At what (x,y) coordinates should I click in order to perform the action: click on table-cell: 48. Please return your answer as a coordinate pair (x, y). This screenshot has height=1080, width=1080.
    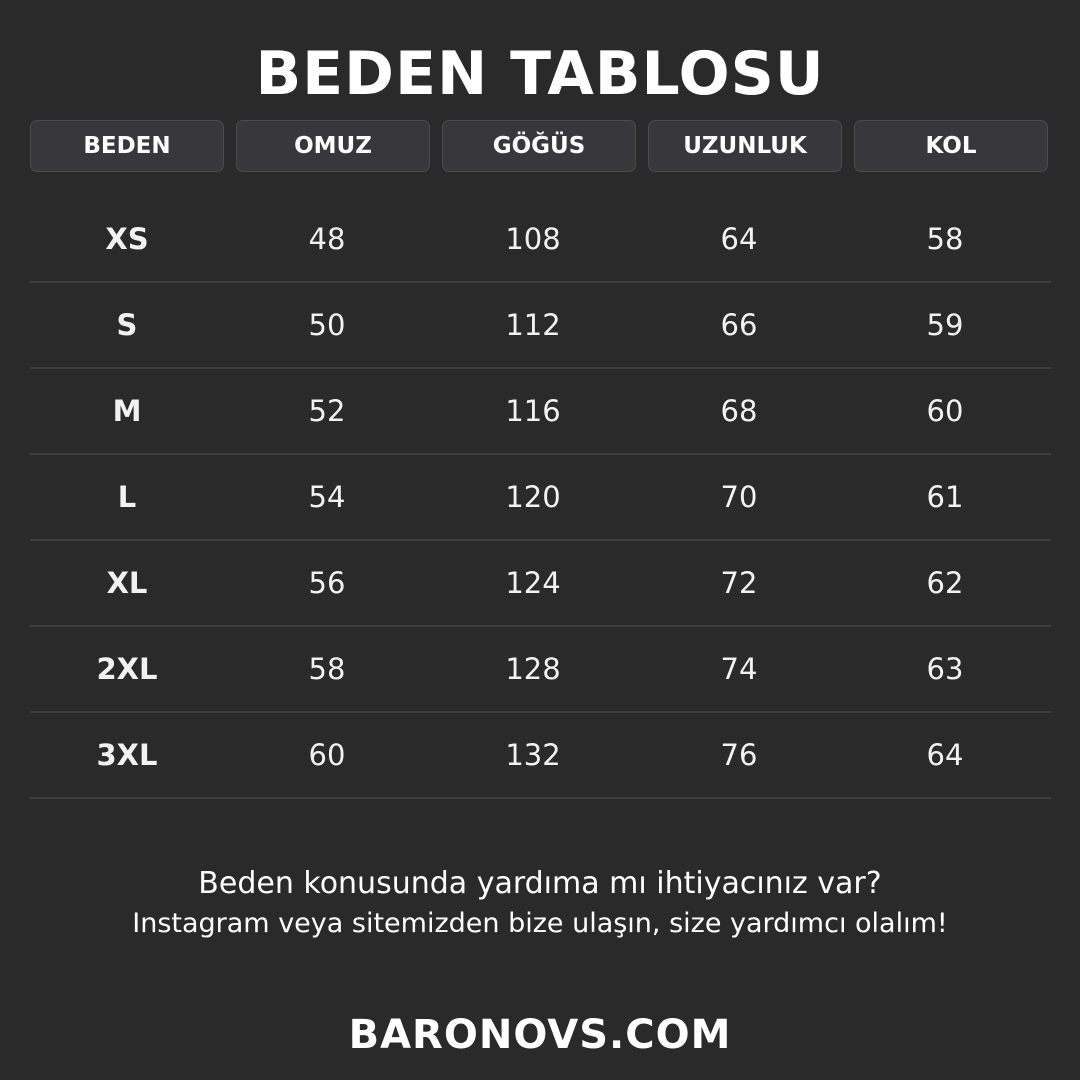
    Looking at the image, I should click on (327, 239).